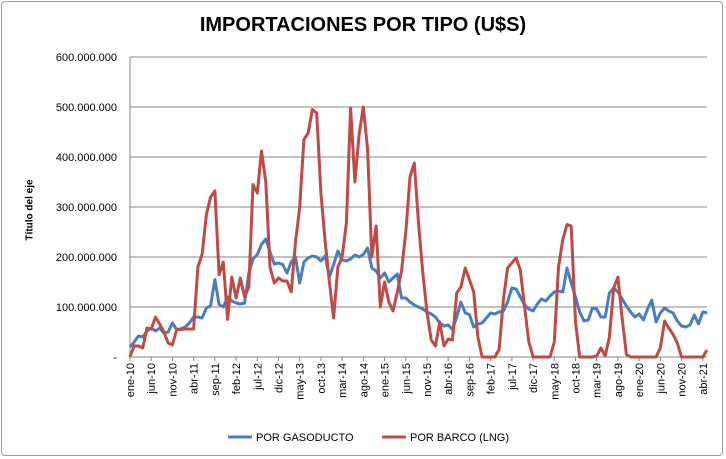 Image resolution: width=726 pixels, height=459 pixels. I want to click on y-tick-label: -, so click(115, 358).